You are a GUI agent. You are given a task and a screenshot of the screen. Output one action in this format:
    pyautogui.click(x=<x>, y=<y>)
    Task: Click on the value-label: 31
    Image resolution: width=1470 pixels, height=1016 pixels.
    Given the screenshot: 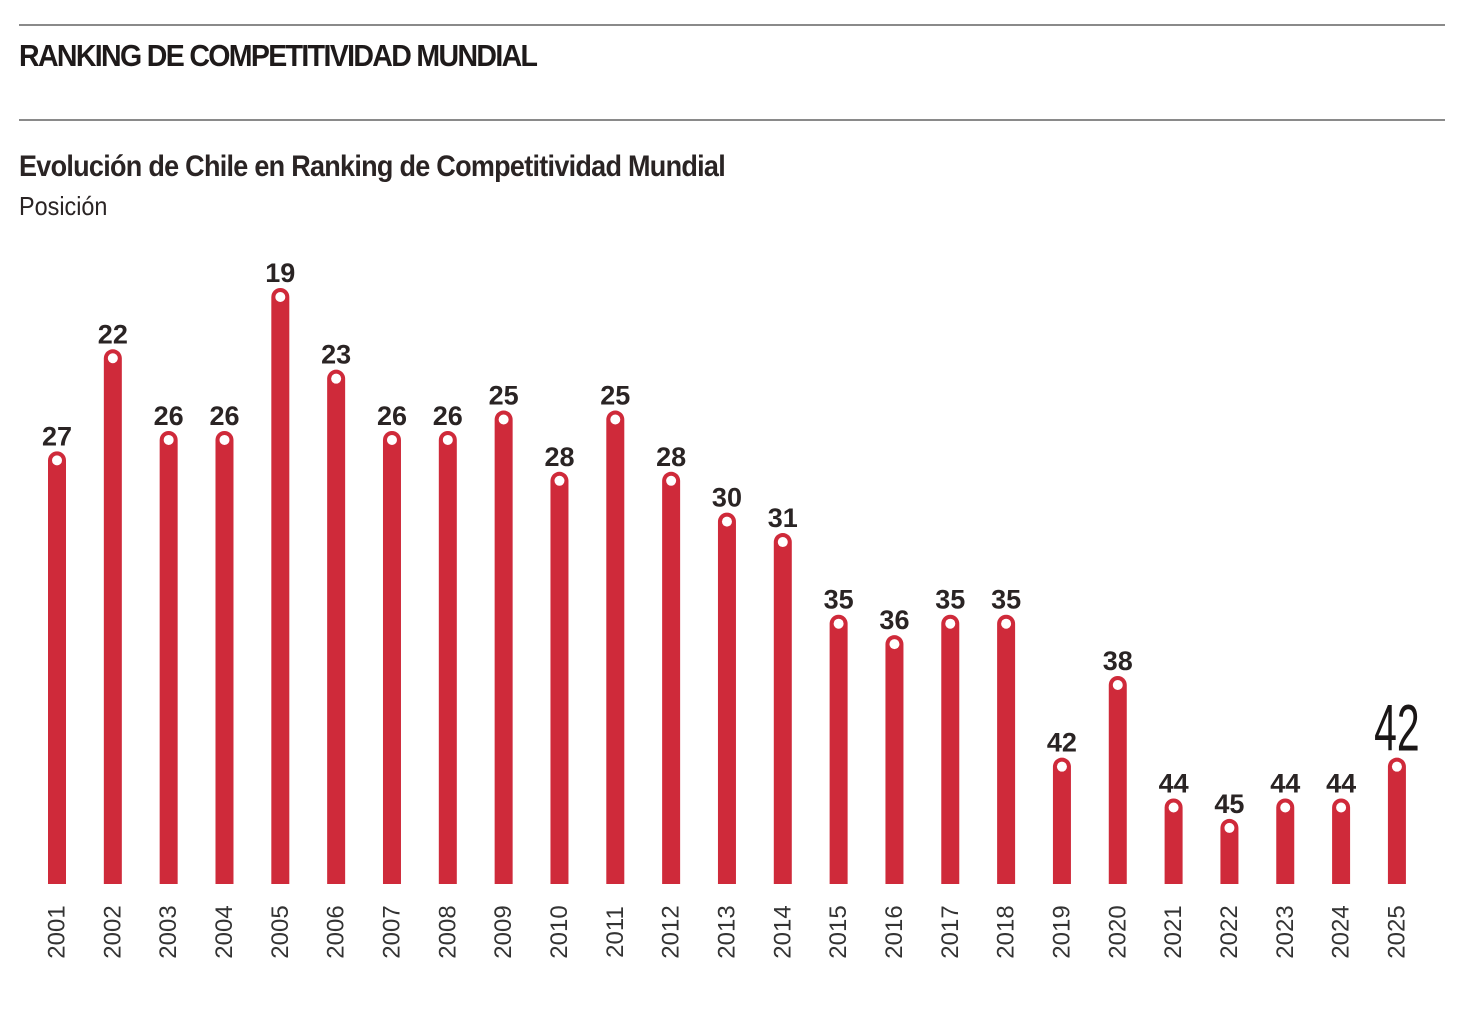 What is the action you would take?
    pyautogui.click(x=783, y=518)
    